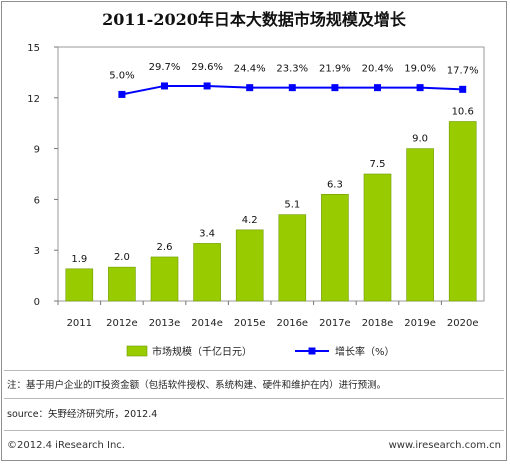  I want to click on legend-swatch-marker, so click(312, 351).